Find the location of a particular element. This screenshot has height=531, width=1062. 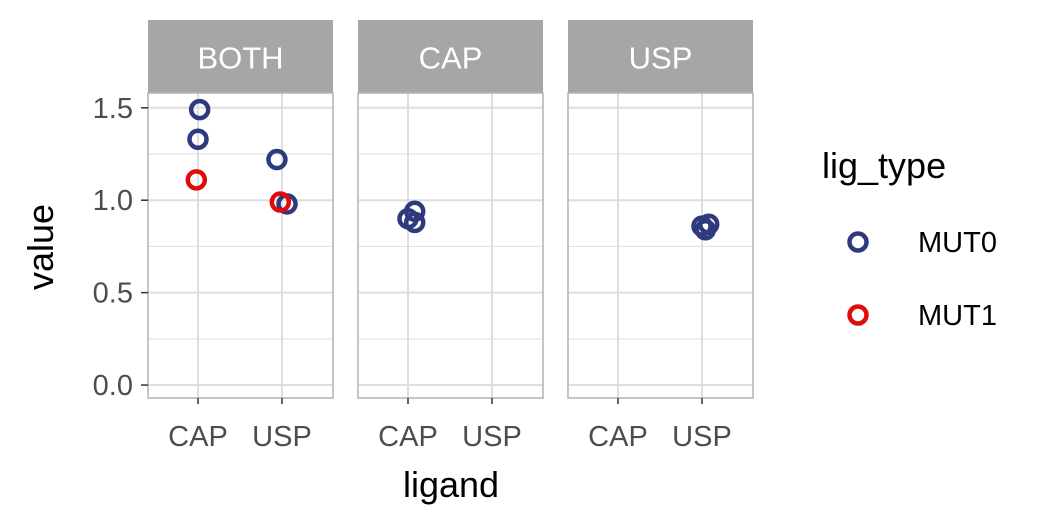

legend-item-mut0: MUT0 is located at coordinates (922, 243).